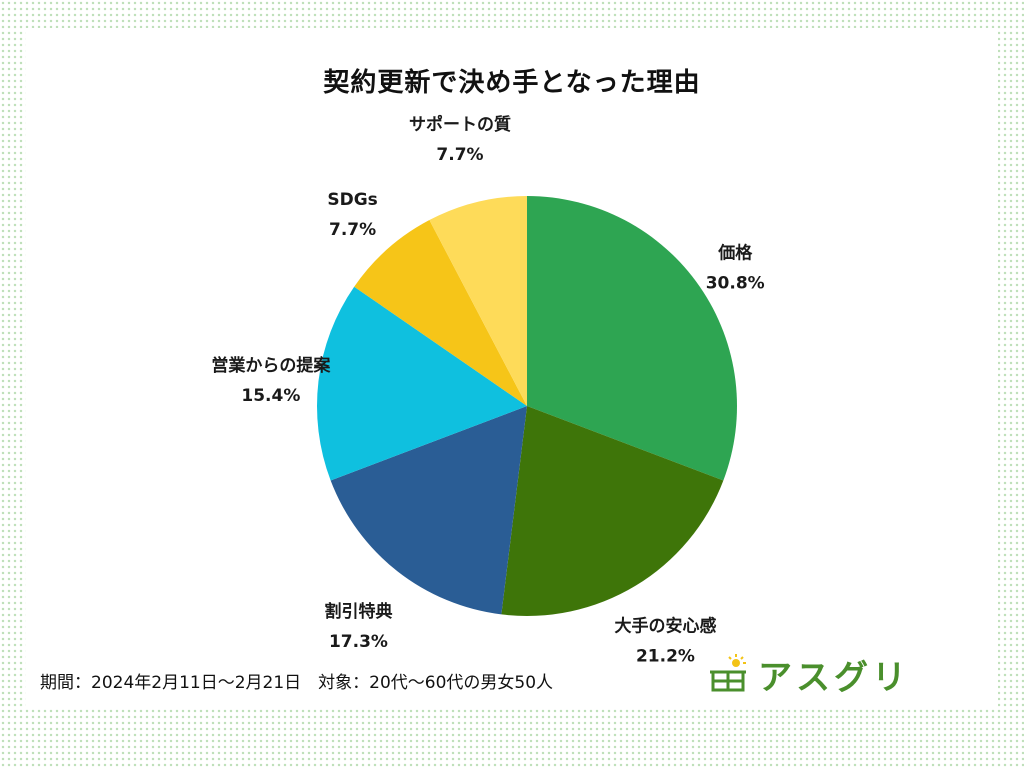 This screenshot has height=768, width=1024. Describe the element at coordinates (297, 683) in the screenshot. I see `survey-footnote: 期間：2024年2月11日～2月21日 対象：20代～60代の男女50人` at that location.